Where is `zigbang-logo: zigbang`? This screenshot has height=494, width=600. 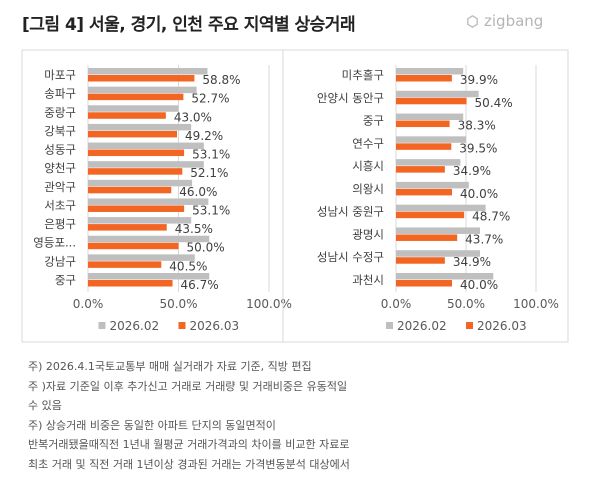 zigbang-logo: zigbang is located at coordinates (504, 21).